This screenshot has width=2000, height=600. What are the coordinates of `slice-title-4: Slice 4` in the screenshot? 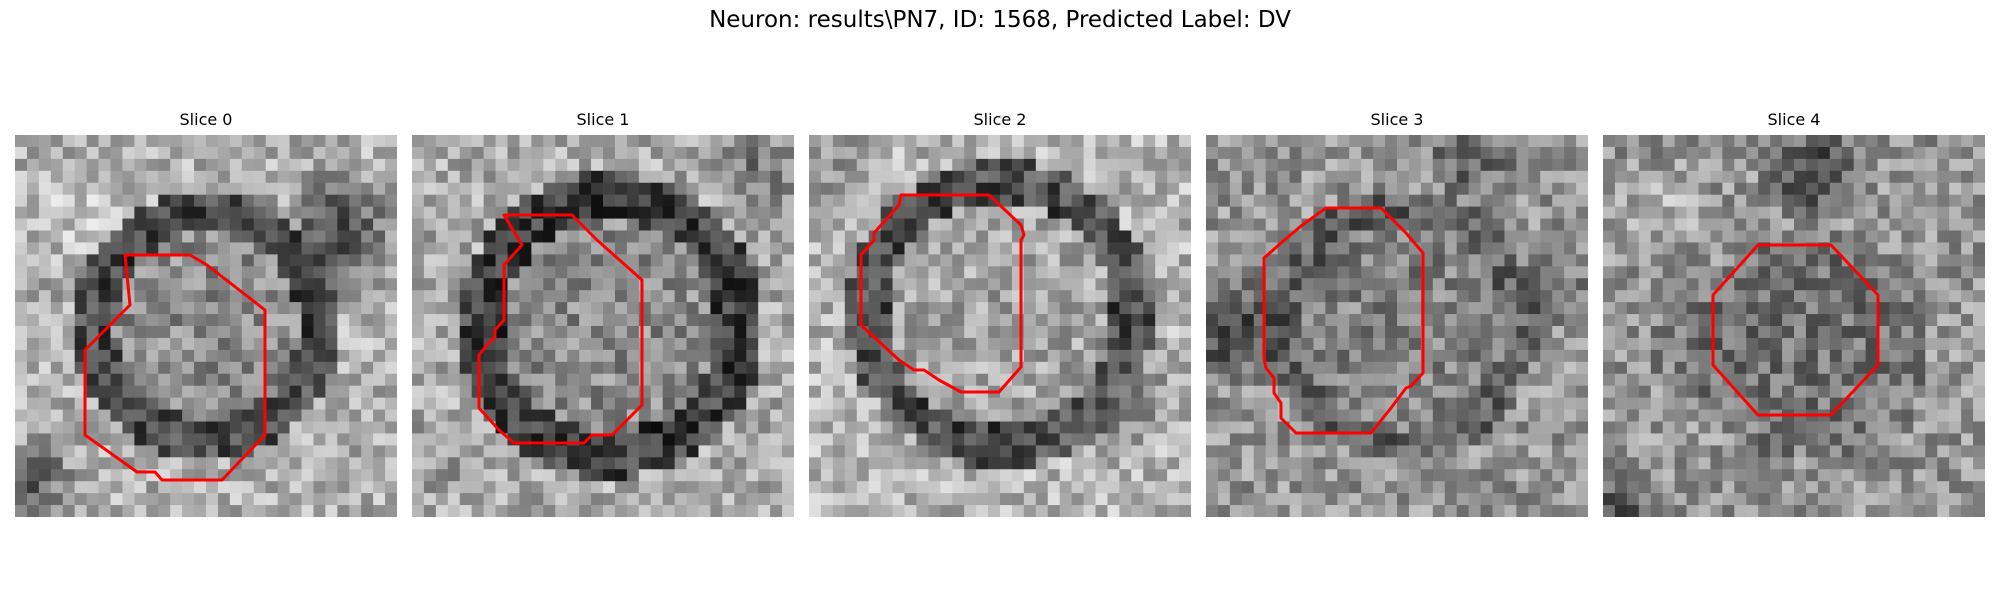 It's located at (1794, 119).